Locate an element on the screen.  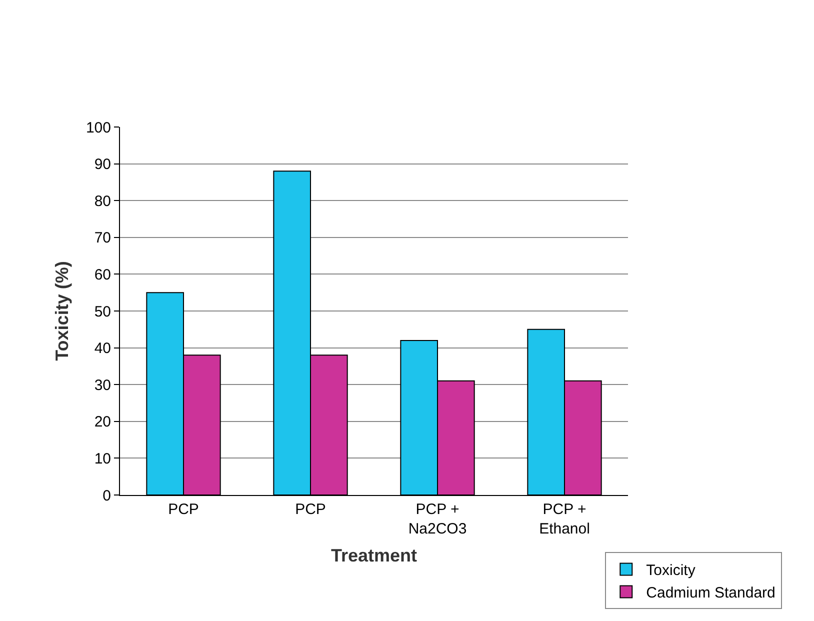
y-axis-title: Toxicity (%) is located at coordinates (62, 311).